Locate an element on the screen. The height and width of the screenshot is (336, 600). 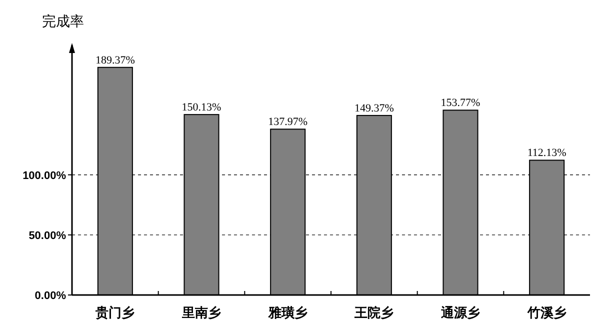
x-tick-label: 贵门乡 is located at coordinates (114, 312).